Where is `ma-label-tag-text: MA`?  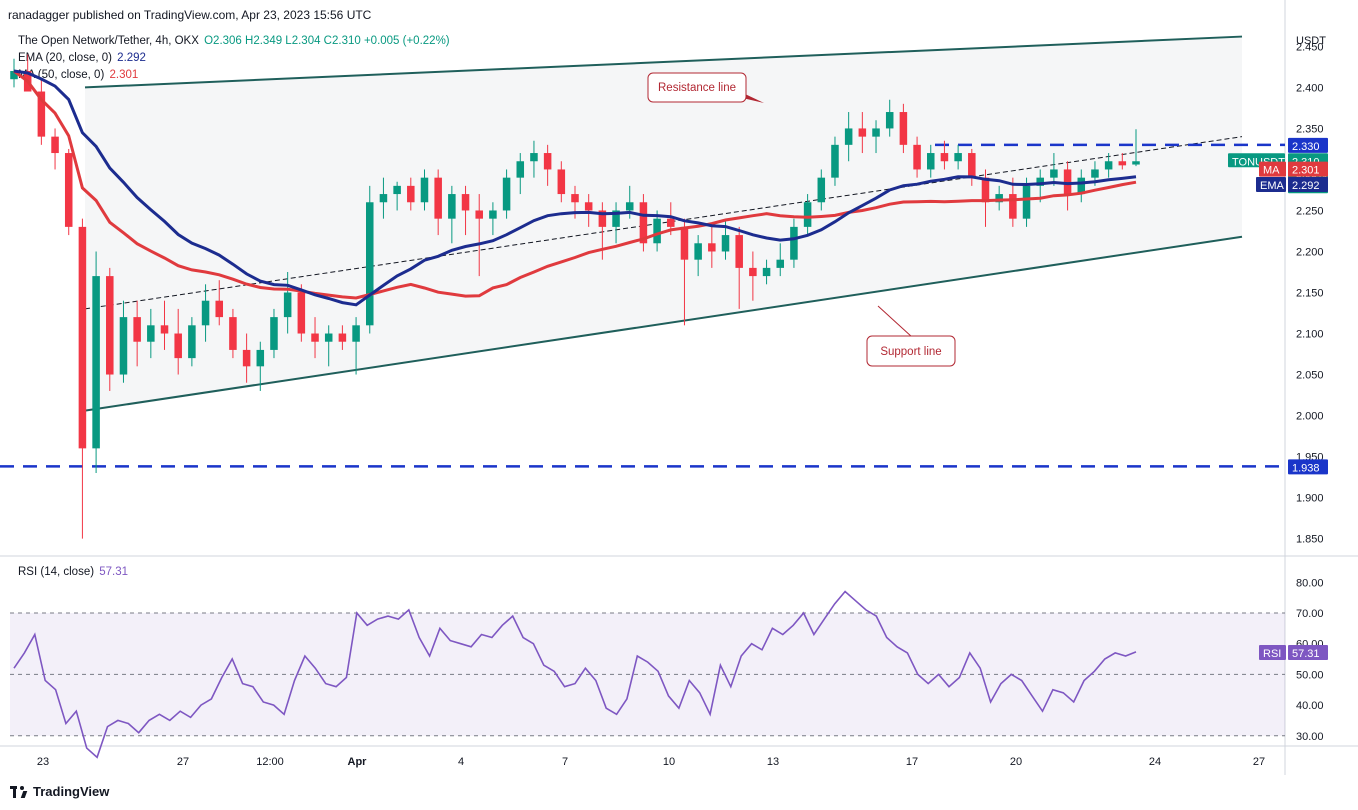
ma-label-tag-text: MA is located at coordinates (1271, 171).